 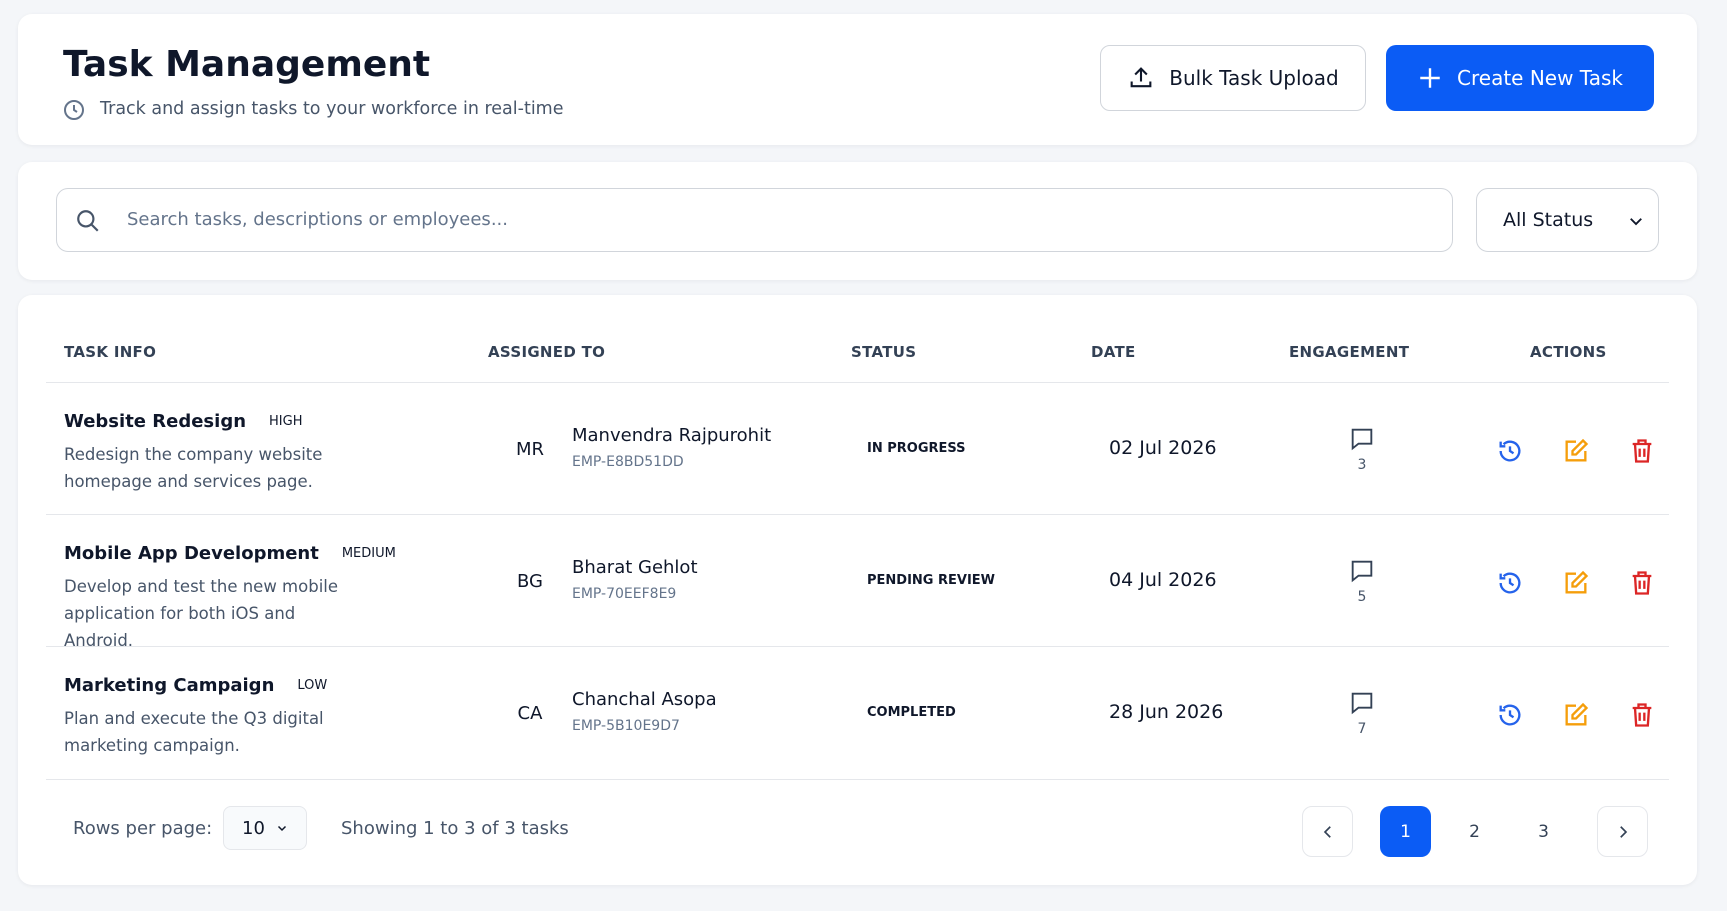 What do you see at coordinates (368, 553) in the screenshot?
I see `priority-badge: MEDIUM` at bounding box center [368, 553].